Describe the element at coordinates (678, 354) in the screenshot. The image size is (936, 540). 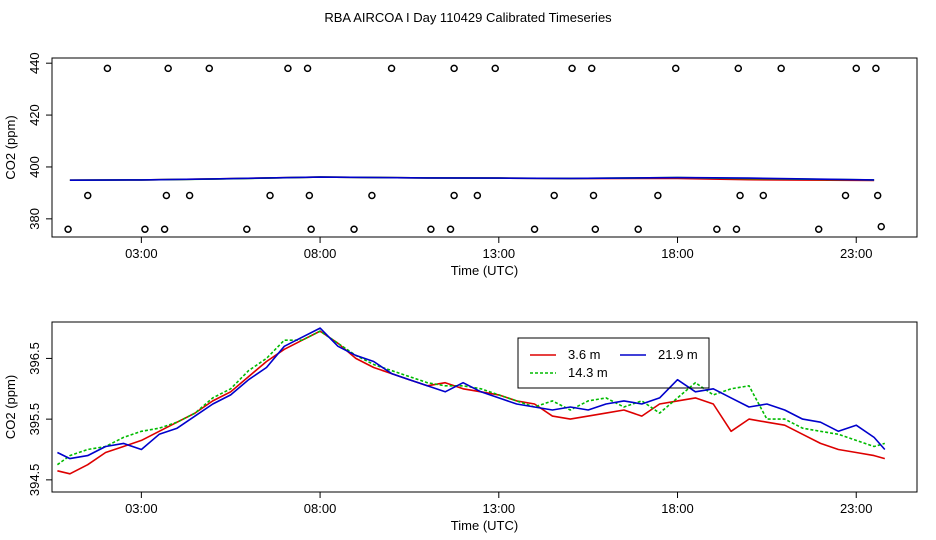
I see `legend-label-2: 21.9 m` at that location.